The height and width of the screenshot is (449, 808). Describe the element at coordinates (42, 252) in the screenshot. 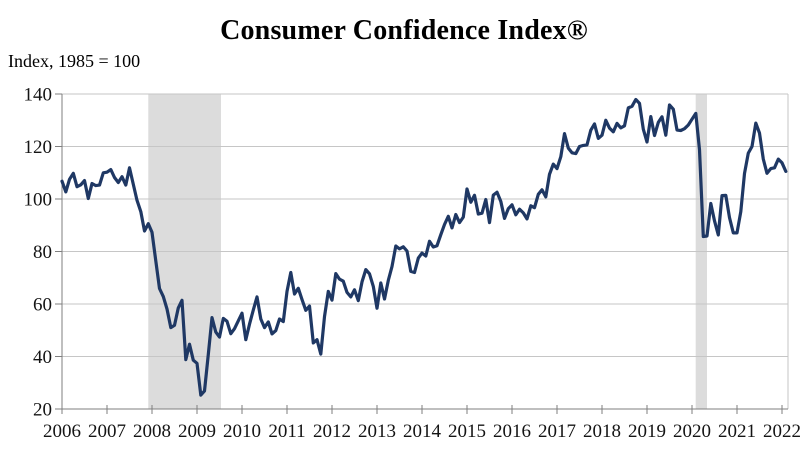

I see `y-tick-label: 80` at that location.